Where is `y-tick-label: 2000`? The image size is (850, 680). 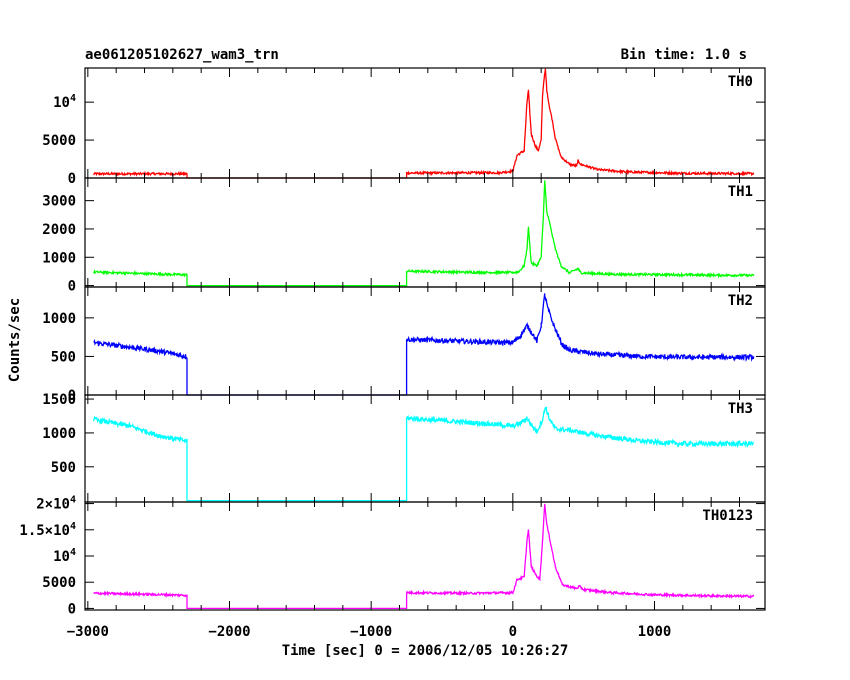 y-tick-label: 2000 is located at coordinates (59, 230).